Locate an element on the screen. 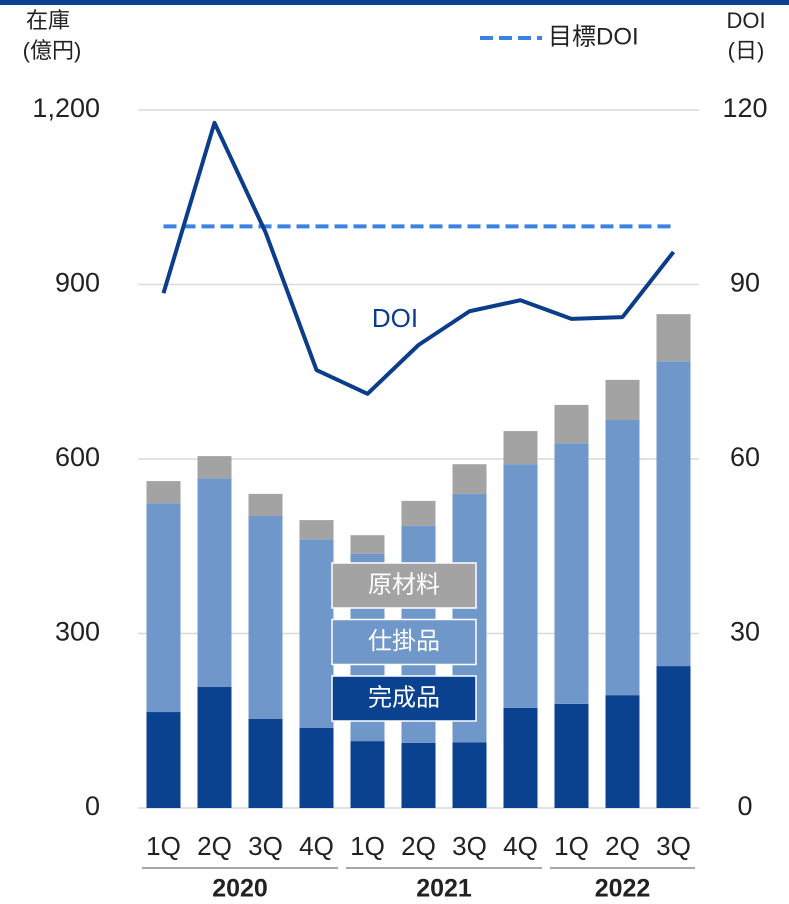 Image resolution: width=789 pixels, height=904 pixels. legend-label: 完成品 is located at coordinates (404, 697).